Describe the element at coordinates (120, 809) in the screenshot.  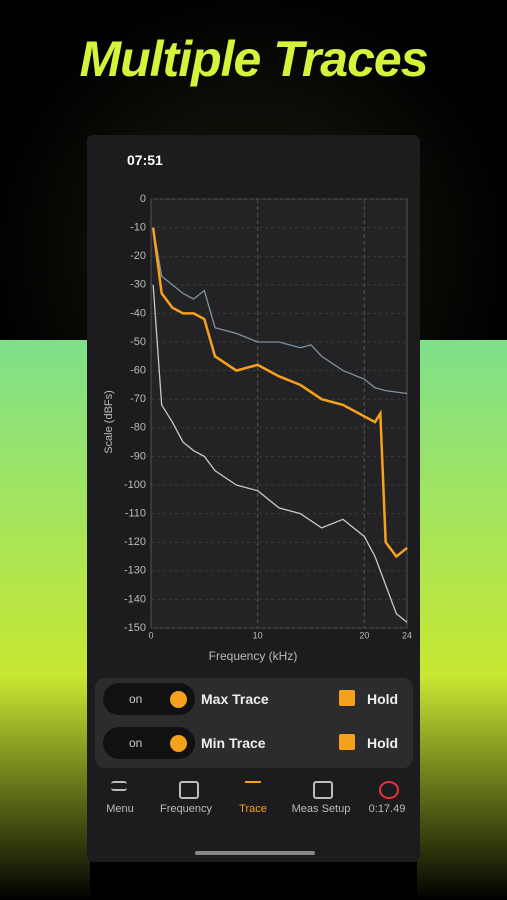
I see `tab: Menu` at that location.